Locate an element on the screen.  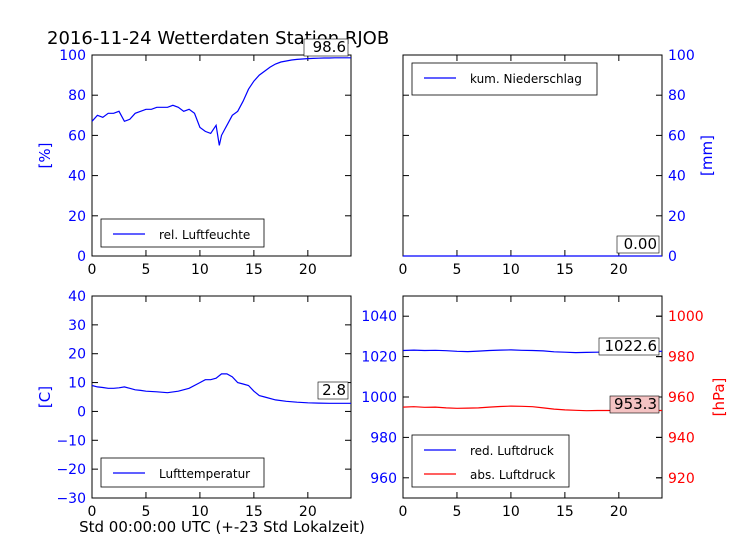
pressure-y-tick-label: 1020 is located at coordinates (379, 358).